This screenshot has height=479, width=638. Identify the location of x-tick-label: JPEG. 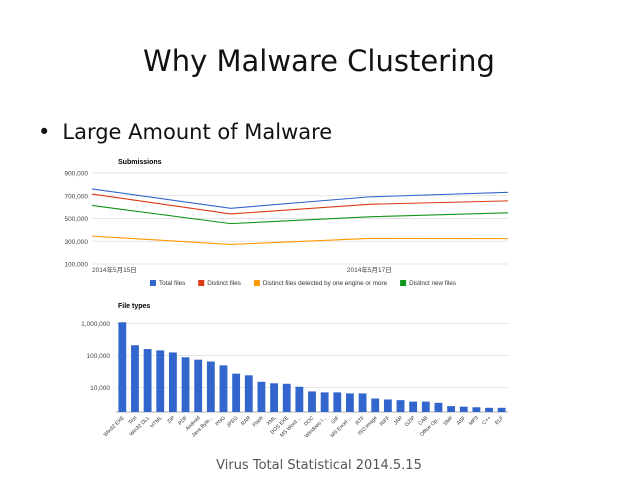
(233, 422).